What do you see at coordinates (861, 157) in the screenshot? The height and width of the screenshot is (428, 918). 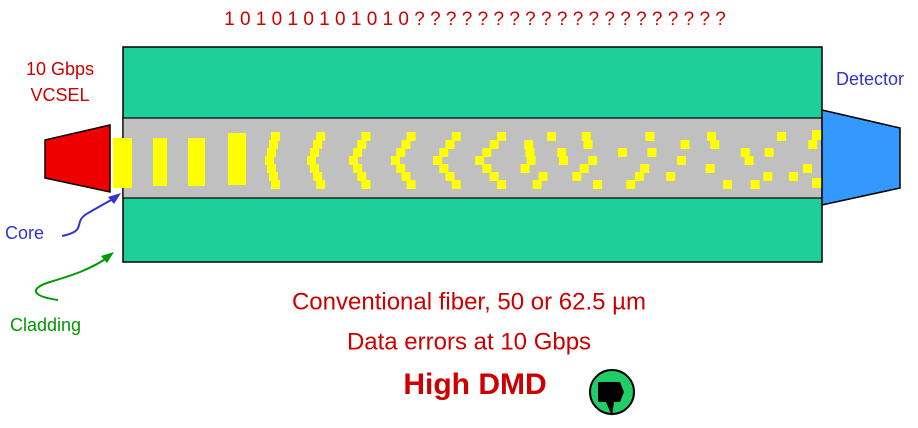 I see `detector-shape` at bounding box center [861, 157].